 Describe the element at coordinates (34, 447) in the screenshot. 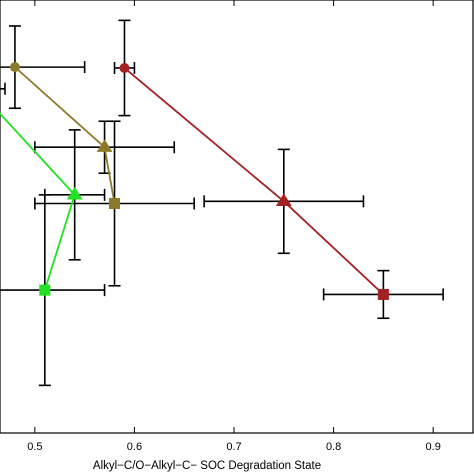

I see `x-tick-label-0: 0.5` at that location.